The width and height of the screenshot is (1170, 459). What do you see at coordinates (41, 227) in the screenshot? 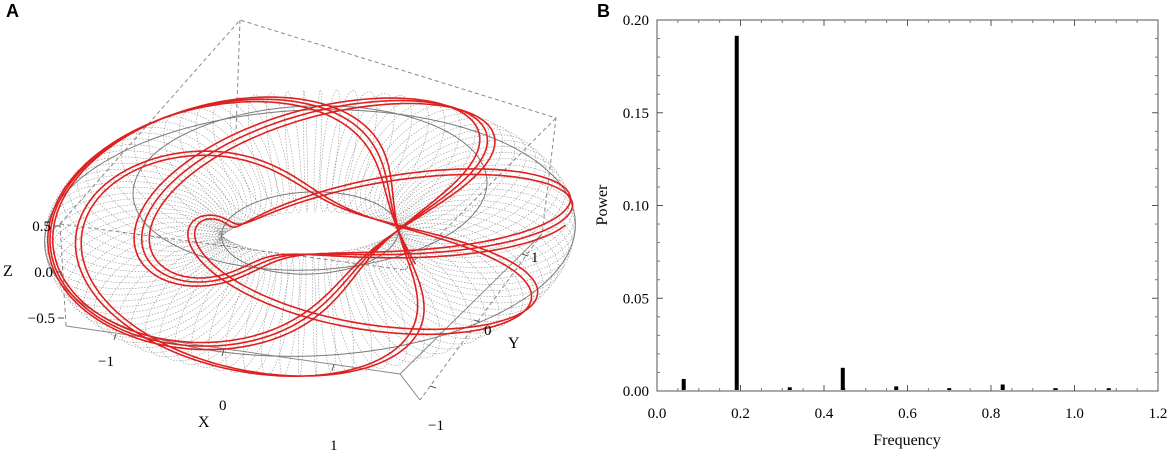
I see `z-tick-label: 0.5` at bounding box center [41, 227].